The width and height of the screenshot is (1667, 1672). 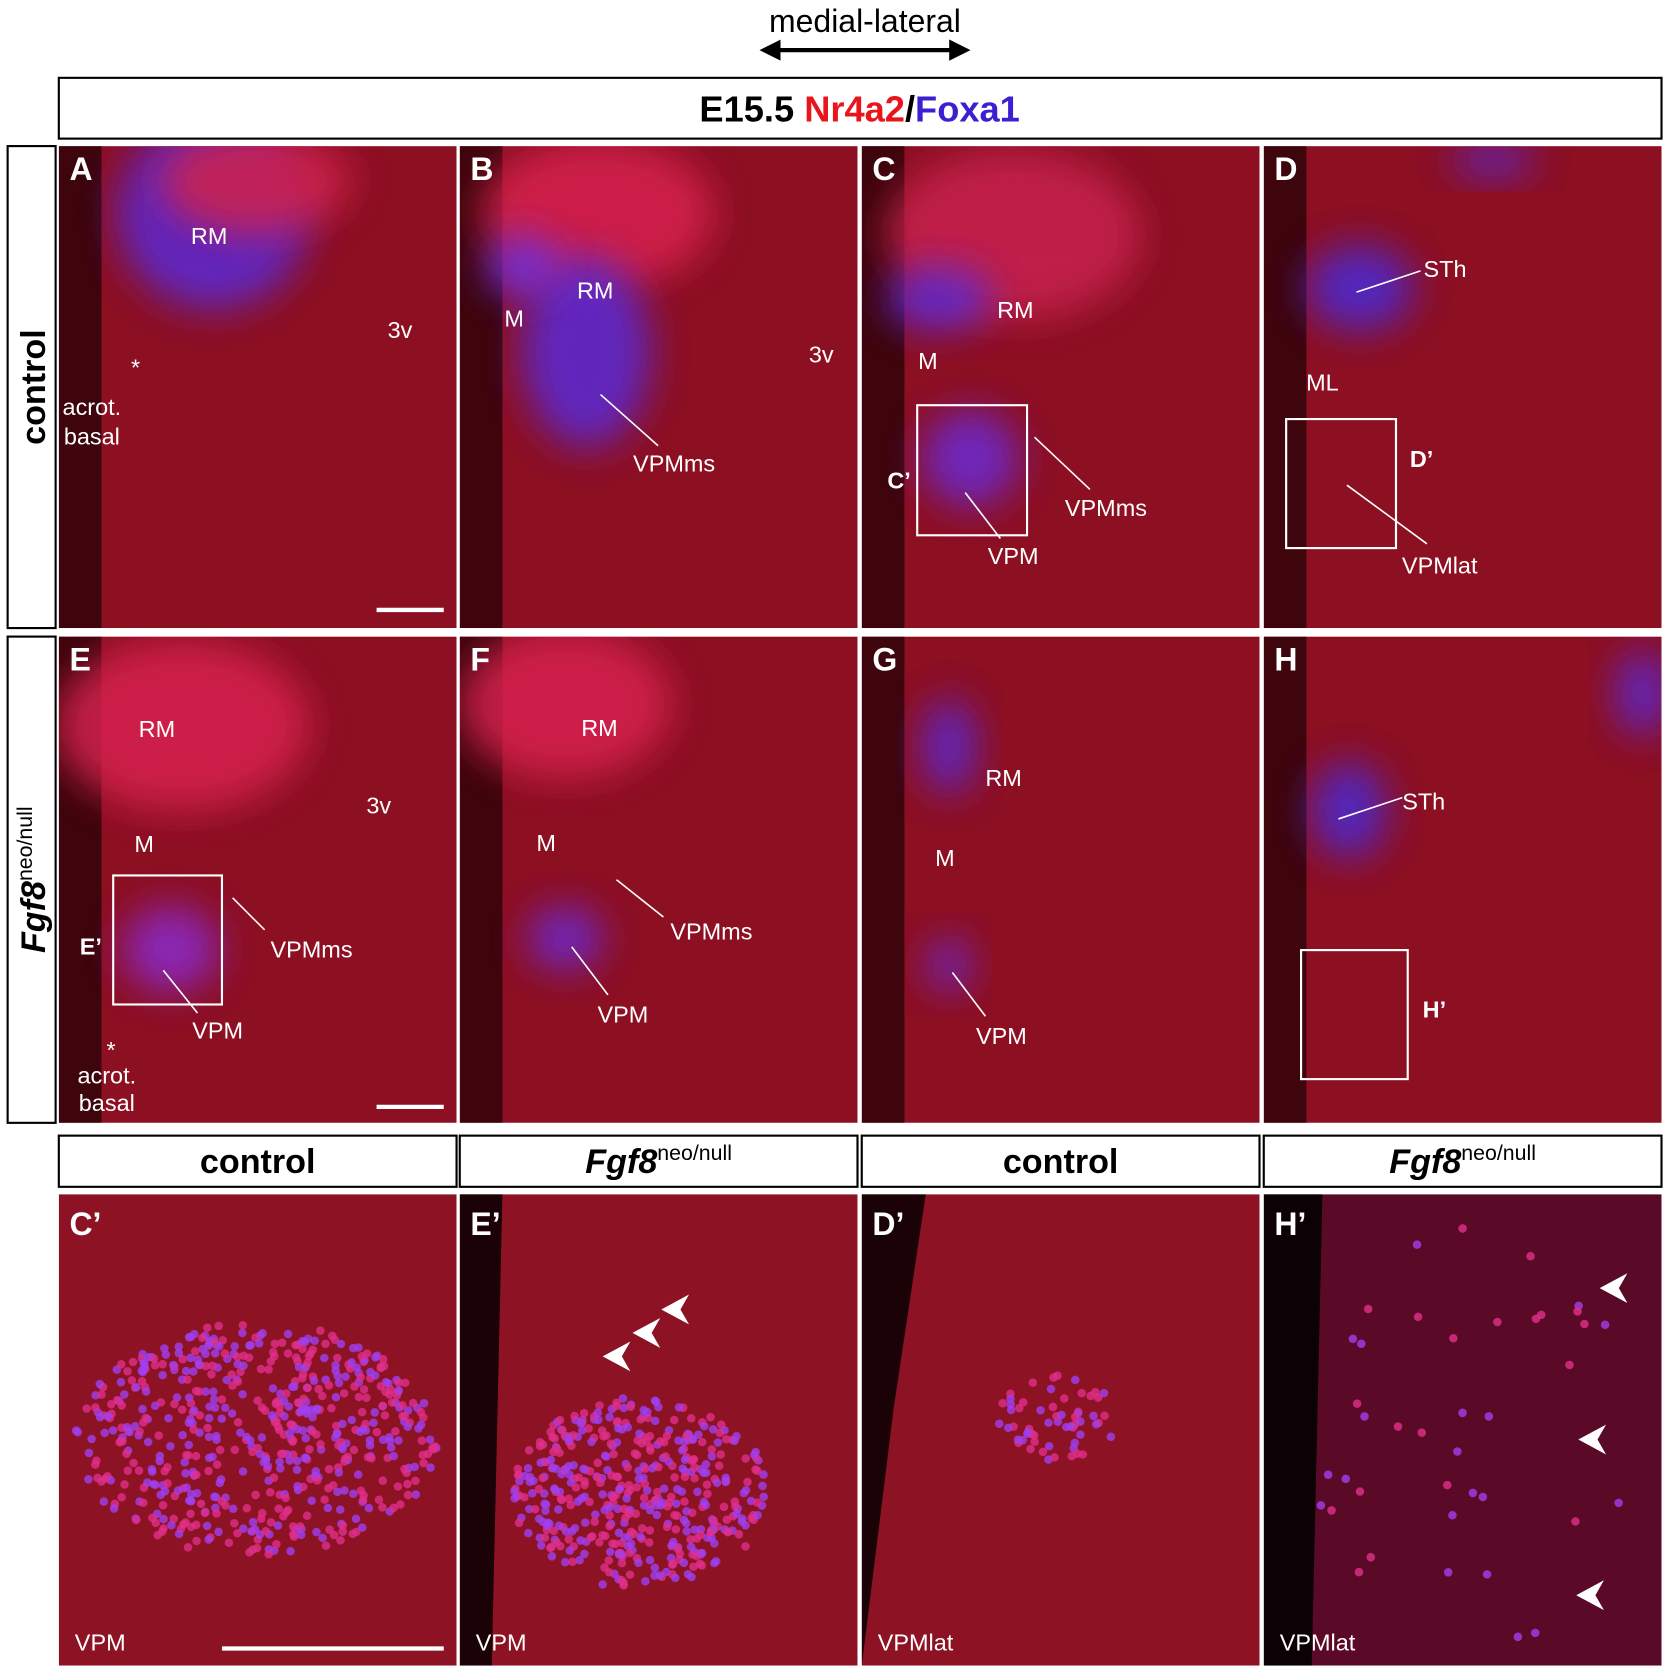 I want to click on signal-region, so click(x=949, y=746).